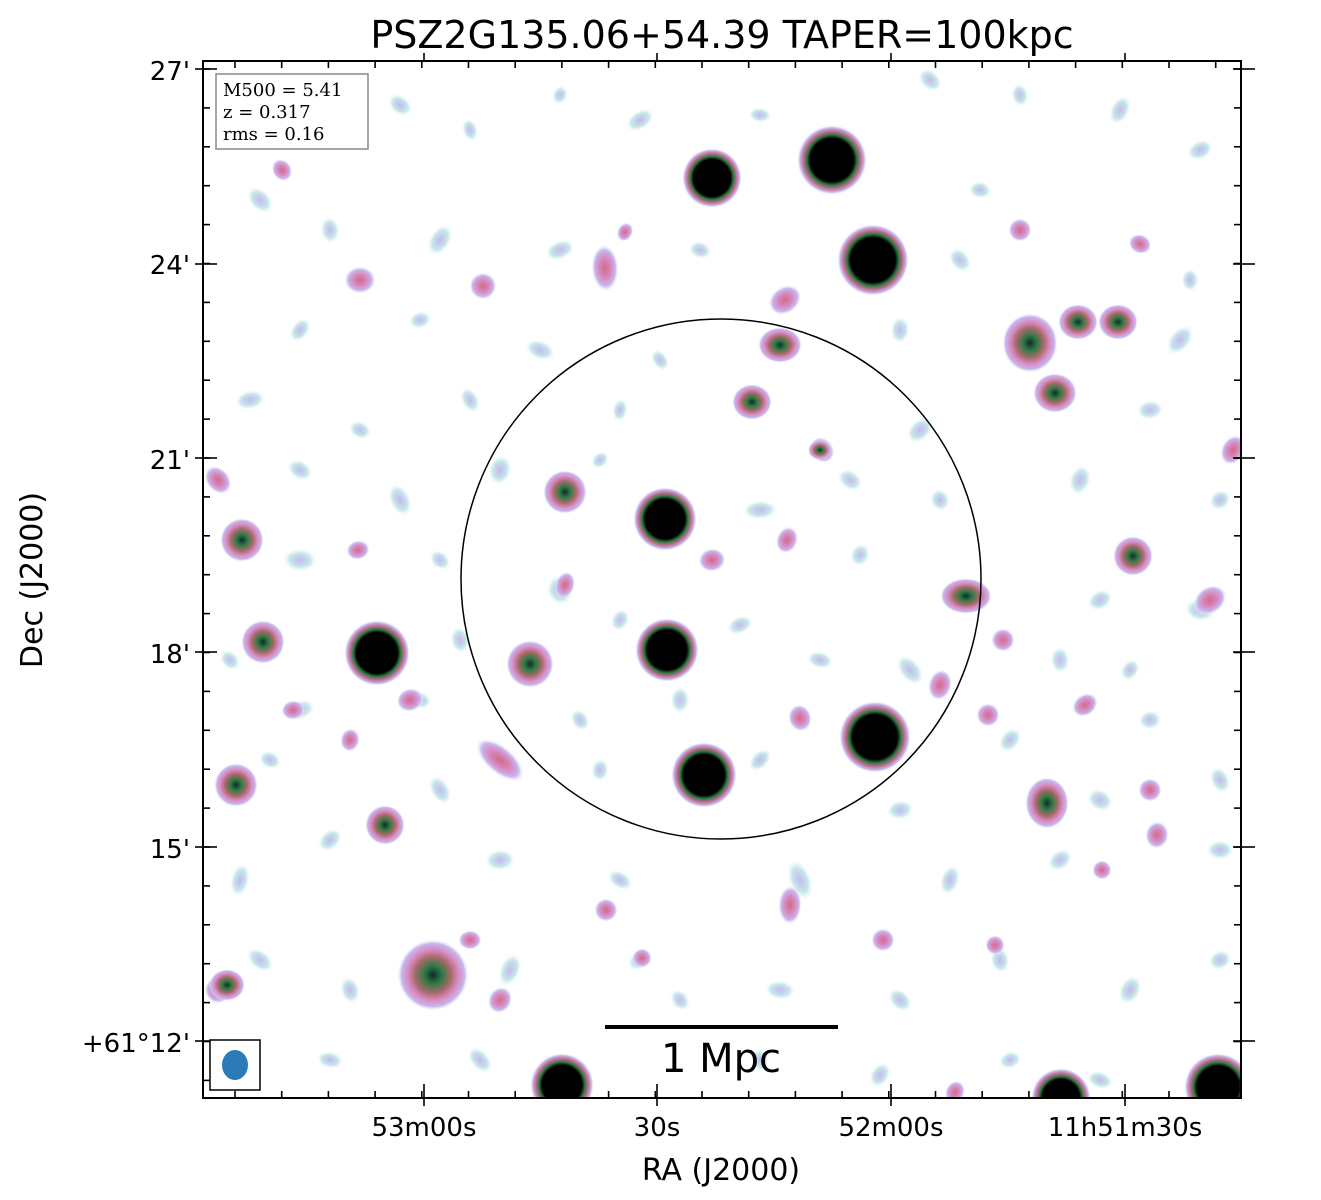 This screenshot has width=1321, height=1200. What do you see at coordinates (274, 134) in the screenshot?
I see `info-rms: rms = 0.16` at bounding box center [274, 134].